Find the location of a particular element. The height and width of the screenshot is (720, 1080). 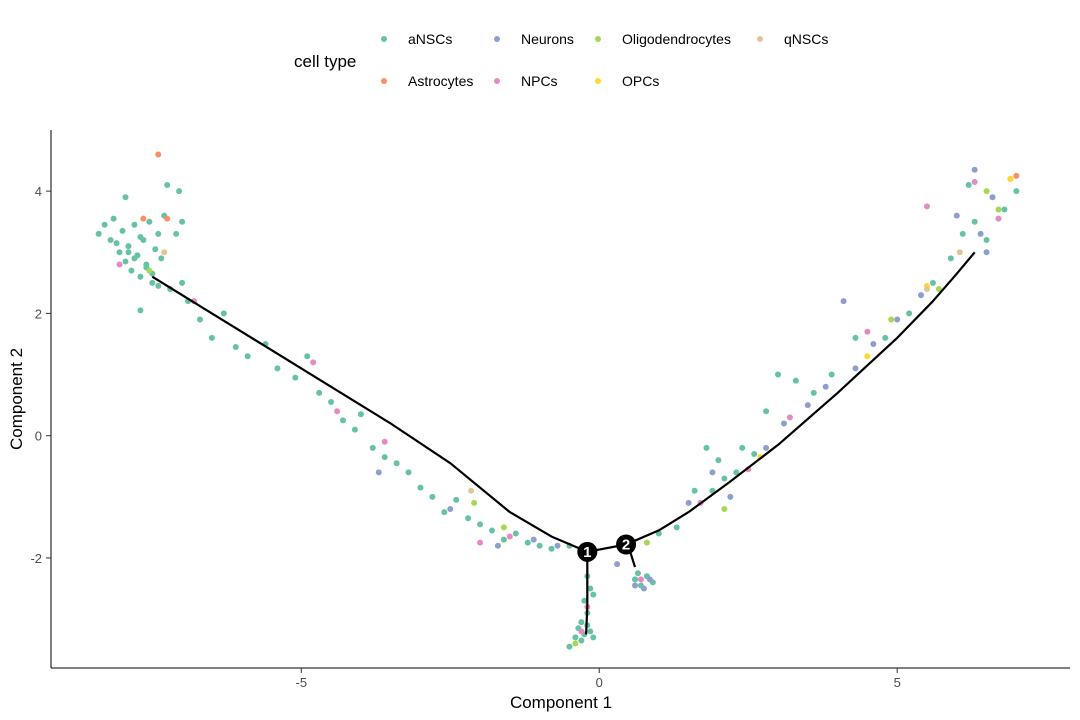

y-tick-label: 0 is located at coordinates (38, 436).